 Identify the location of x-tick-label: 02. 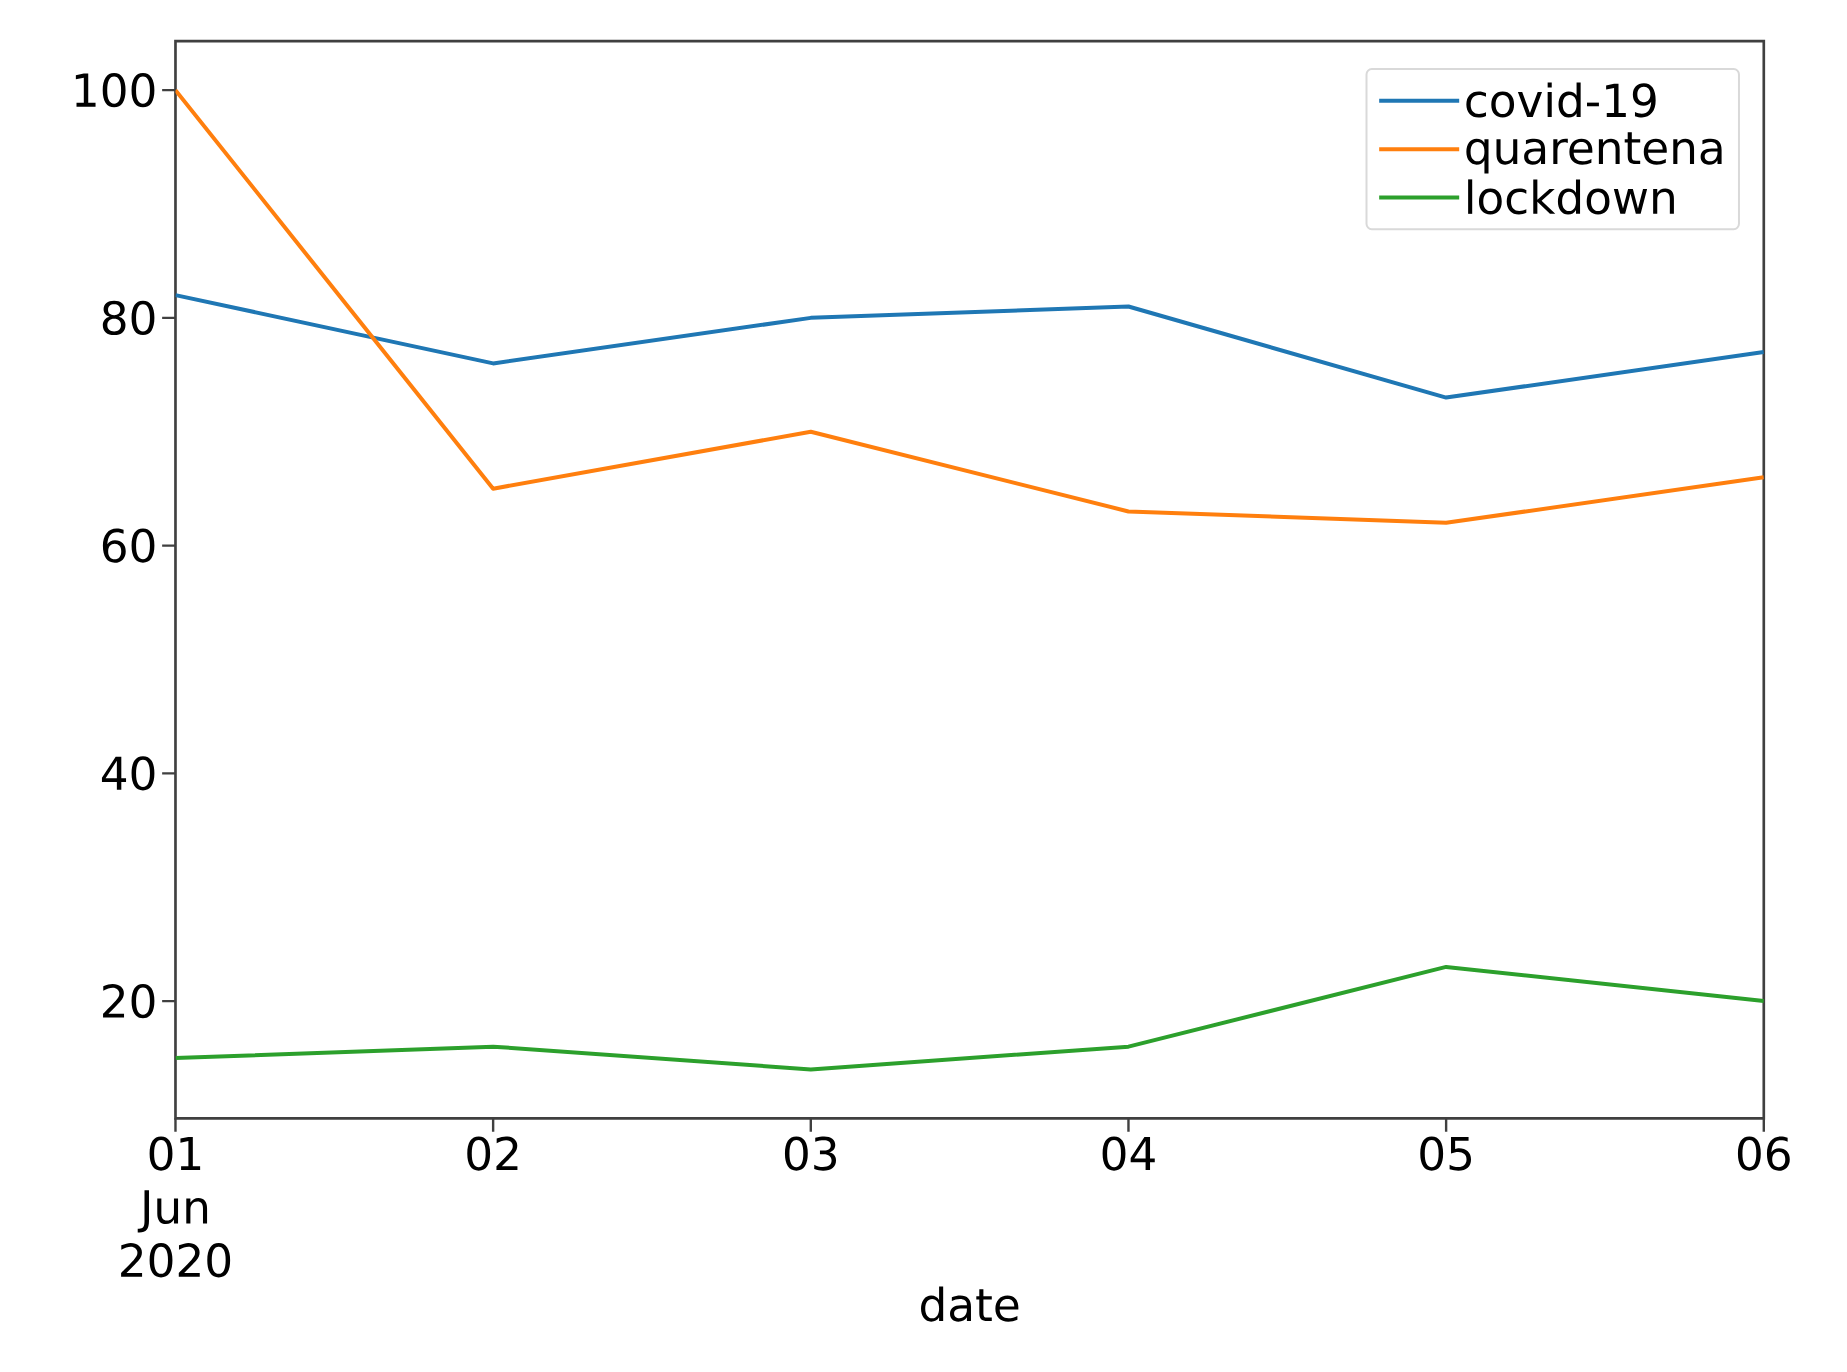
(492, 1153).